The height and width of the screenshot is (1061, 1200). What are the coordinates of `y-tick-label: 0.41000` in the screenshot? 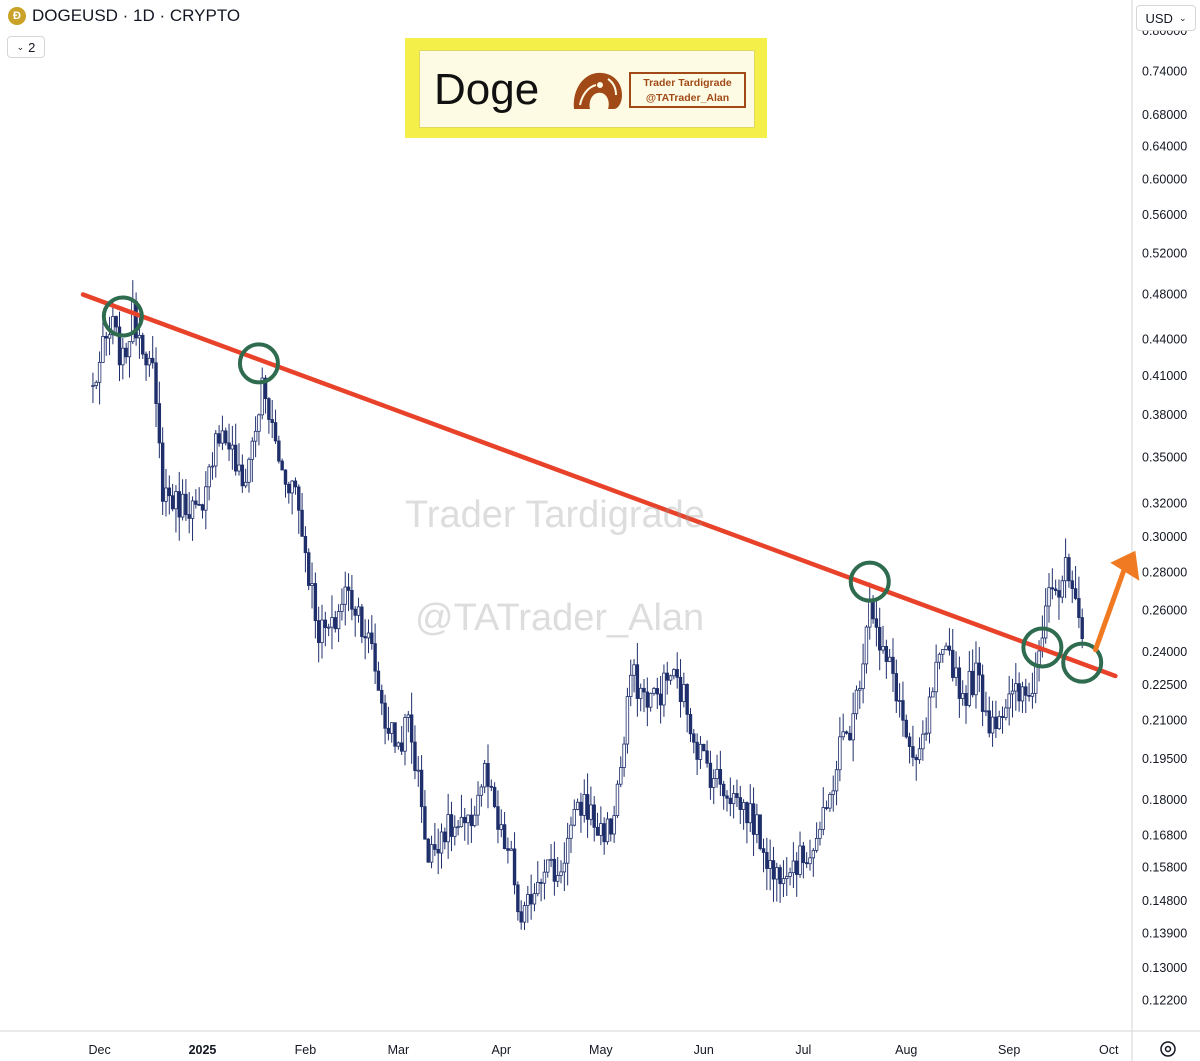 It's located at (1164, 376).